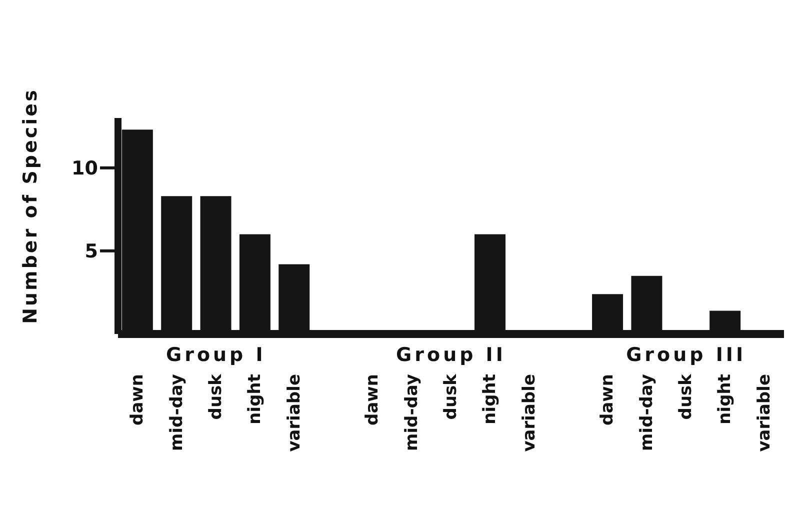  What do you see at coordinates (91, 251) in the screenshot?
I see `y-tick-label: 5` at bounding box center [91, 251].